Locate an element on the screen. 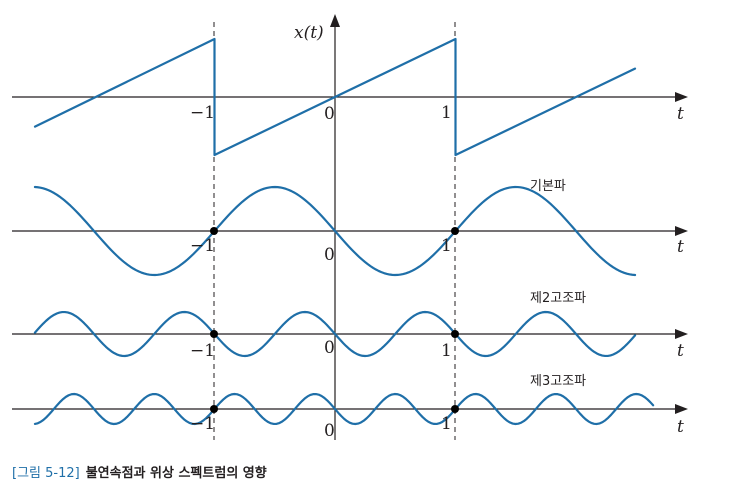  dot-fundamental-plus1 is located at coordinates (455, 231).